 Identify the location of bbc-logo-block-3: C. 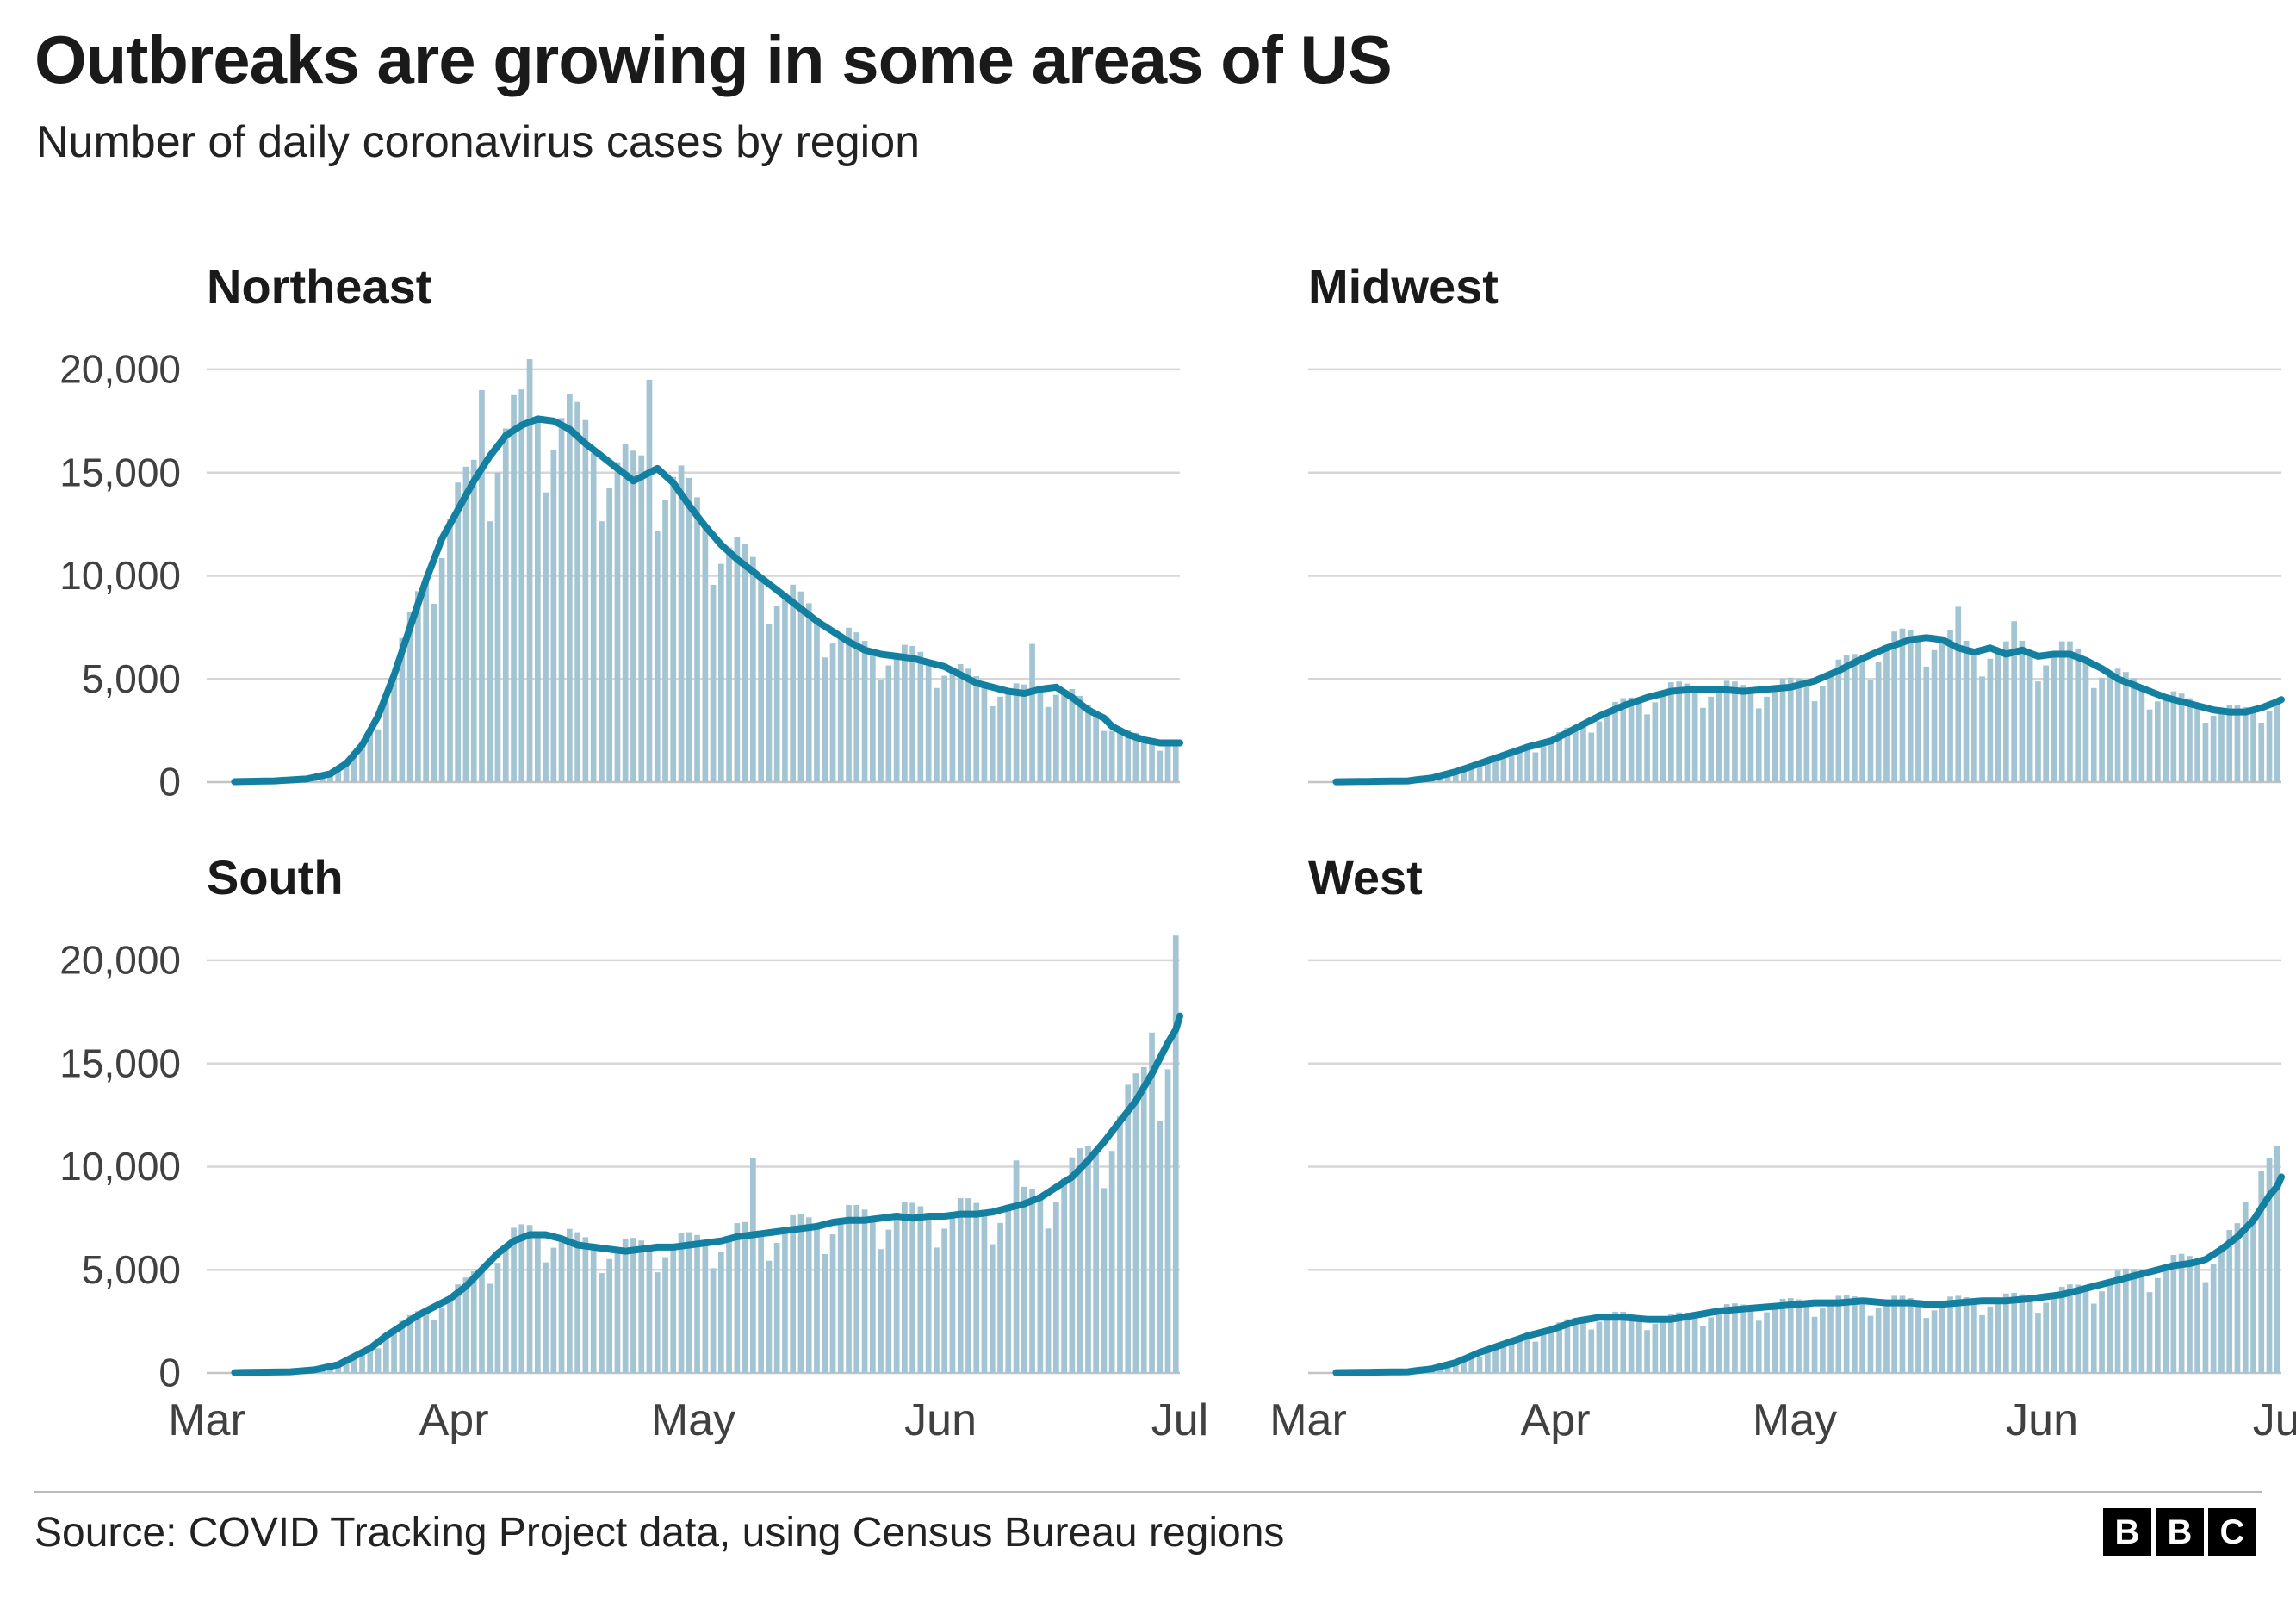
(2232, 1532).